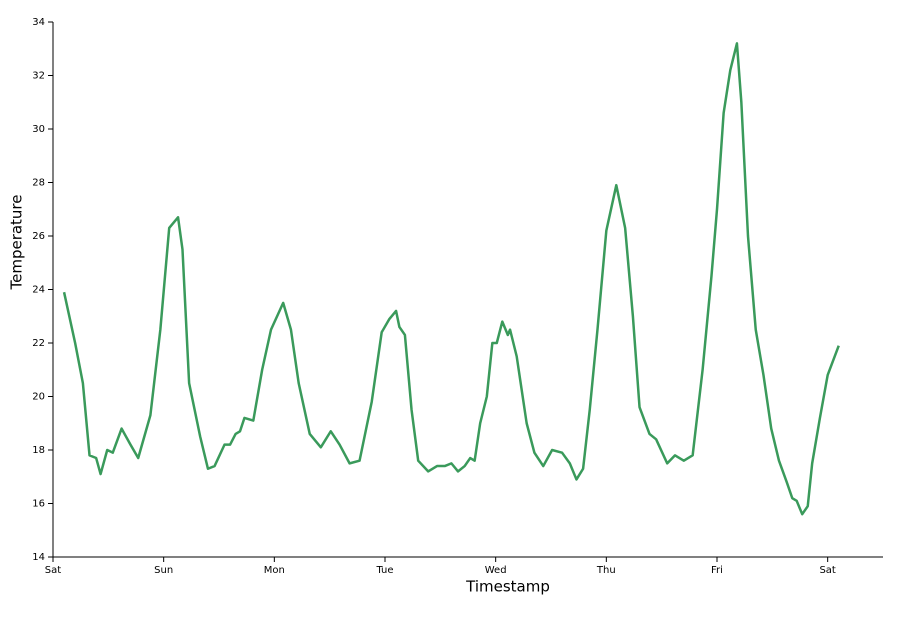 The width and height of the screenshot is (921, 621). I want to click on y-tick-label: 28, so click(38, 183).